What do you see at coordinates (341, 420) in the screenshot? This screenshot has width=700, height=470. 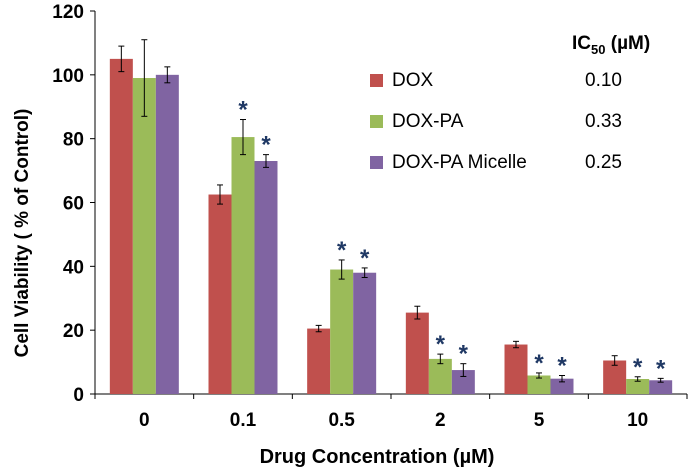 I see `x-tick-label: 0.5` at bounding box center [341, 420].